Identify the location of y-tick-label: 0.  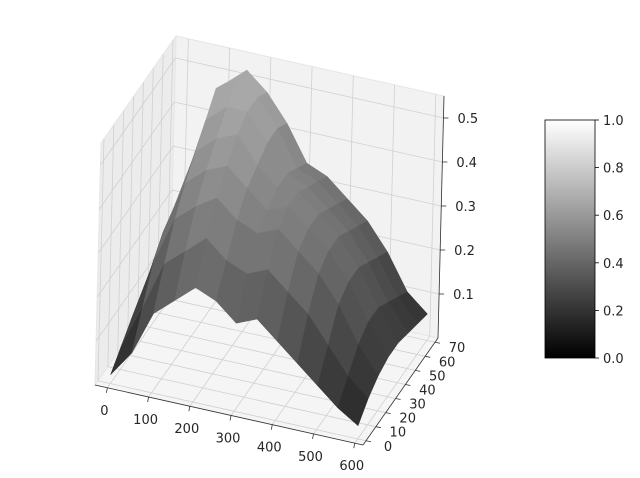
(388, 447).